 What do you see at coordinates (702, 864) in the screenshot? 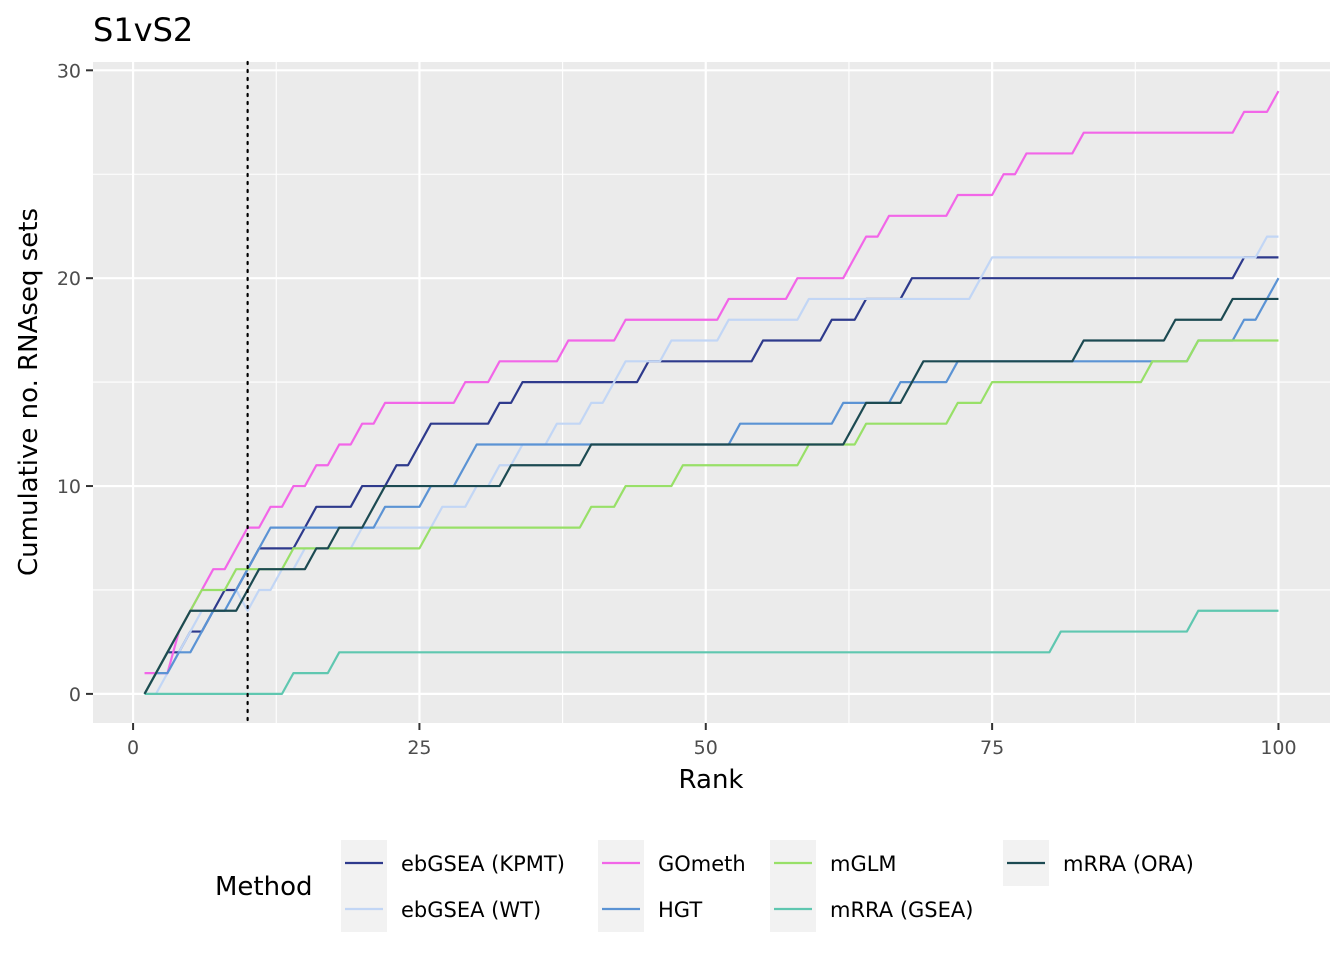
I see `legend-entry-label: GOmeth` at bounding box center [702, 864].